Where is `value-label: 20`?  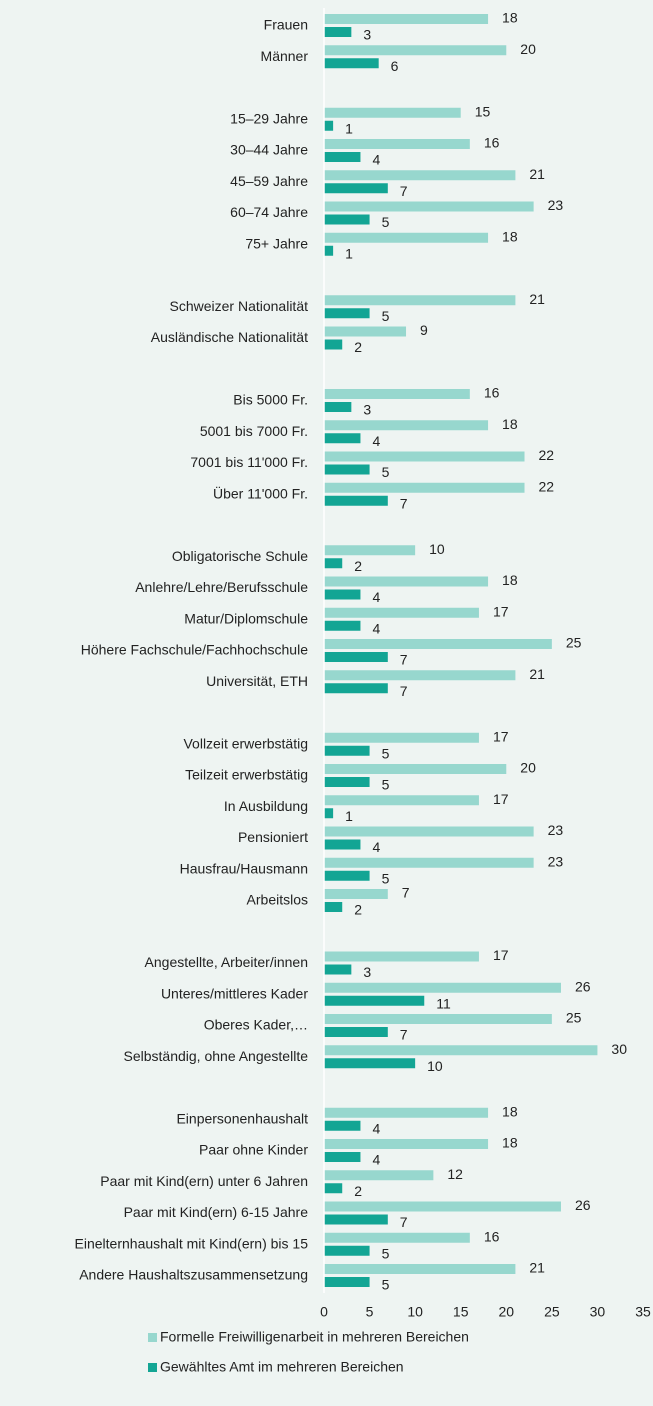
value-label: 20 is located at coordinates (528, 768).